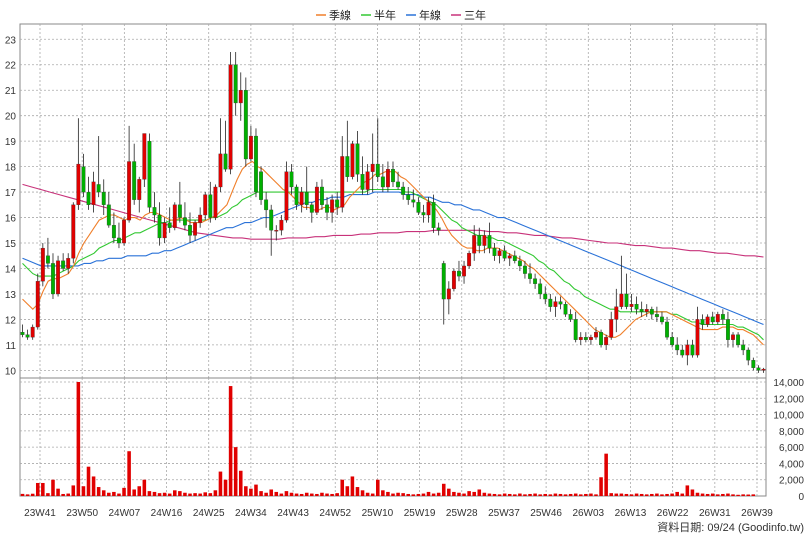 This screenshot has width=808, height=540. What do you see at coordinates (333, 15) in the screenshot?
I see `legend-item: 季線` at bounding box center [333, 15].